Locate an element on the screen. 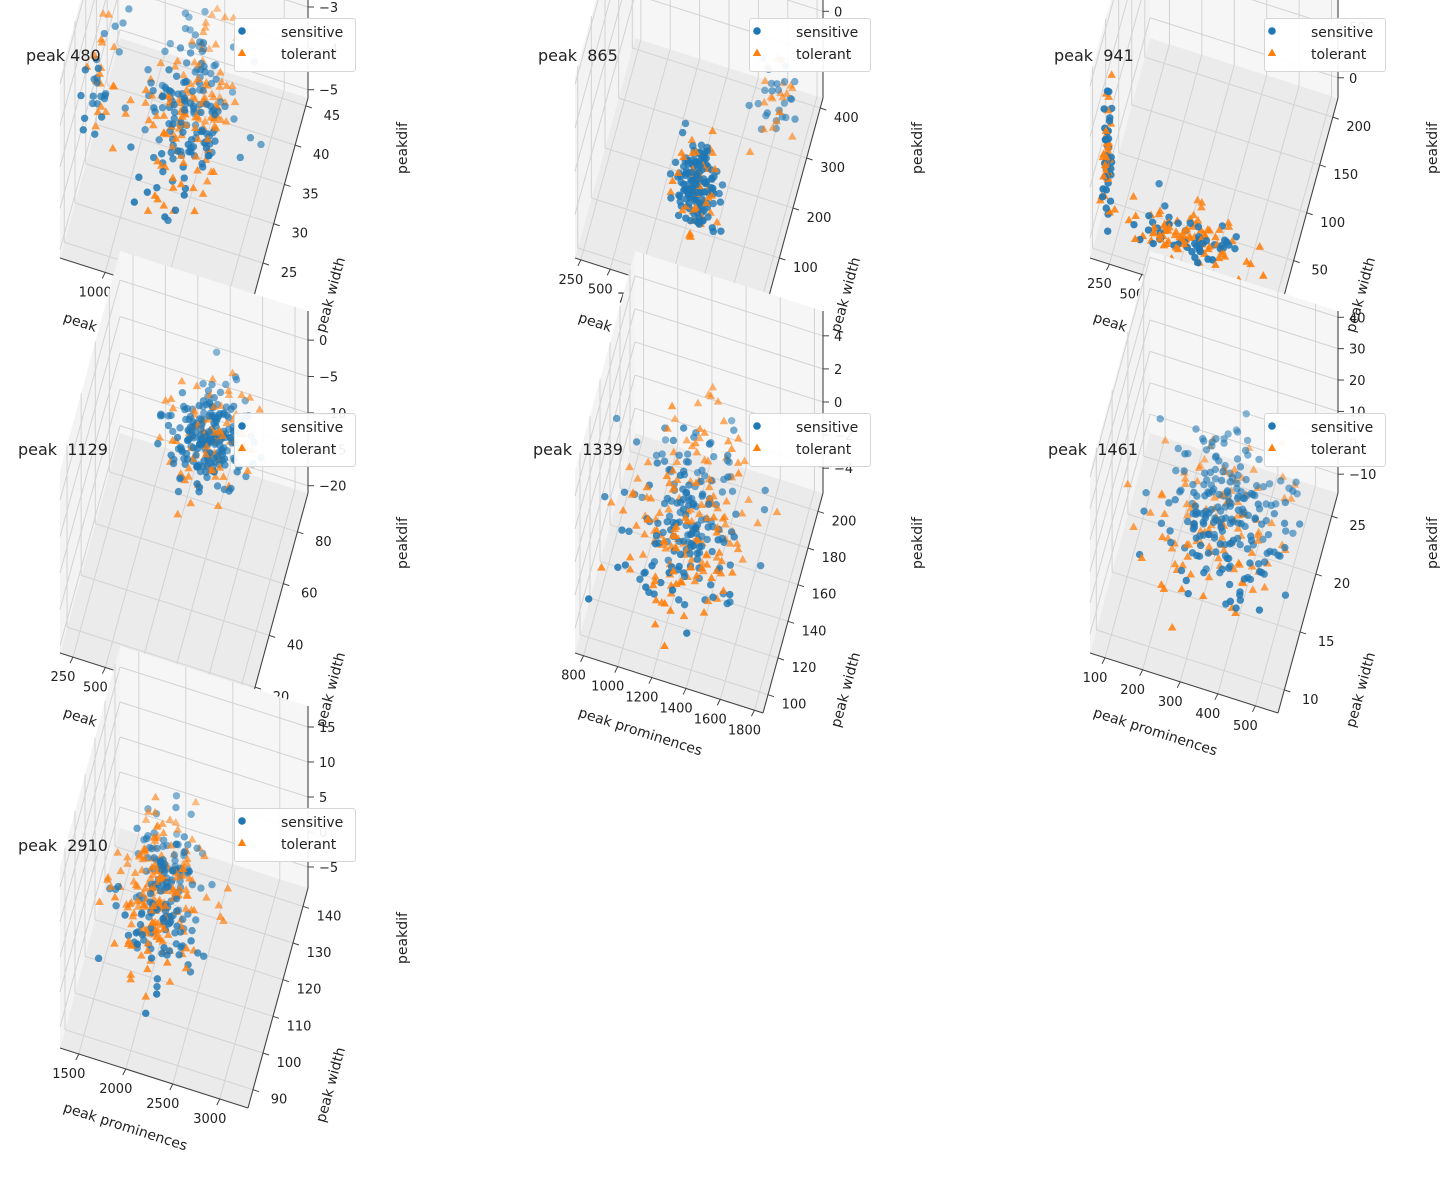 This screenshot has width=1454, height=1180. z-tick-label: 0 is located at coordinates (838, 403).